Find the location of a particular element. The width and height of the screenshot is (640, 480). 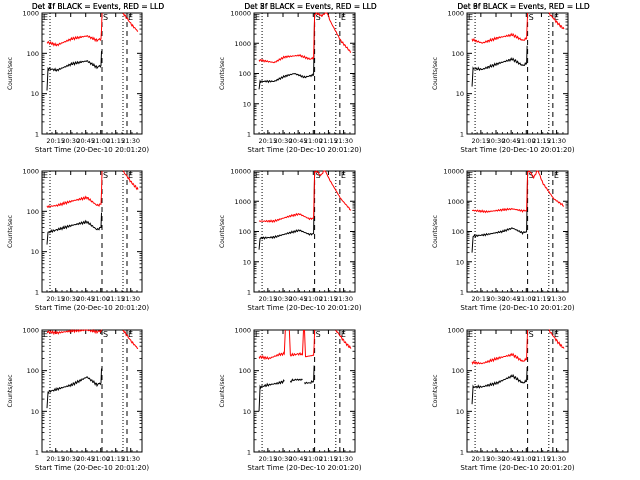

panel-title: Det 4f BLACK = Events, RED = LLD is located at coordinates (98, 6).